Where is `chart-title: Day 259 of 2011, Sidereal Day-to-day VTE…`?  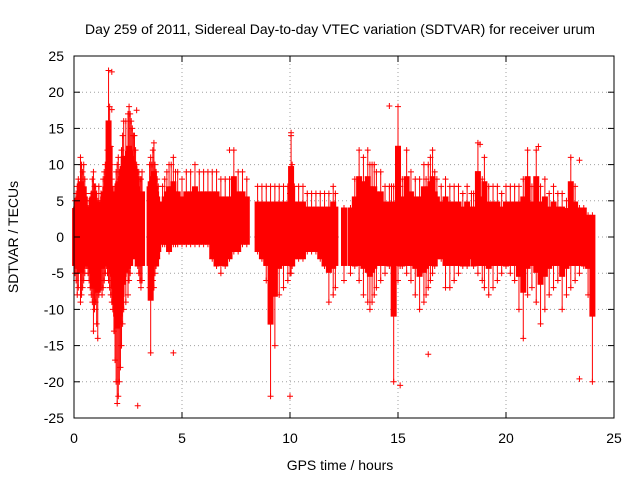
chart-title: Day 259 of 2011, Sidereal Day-to-day VTE… is located at coordinates (340, 29).